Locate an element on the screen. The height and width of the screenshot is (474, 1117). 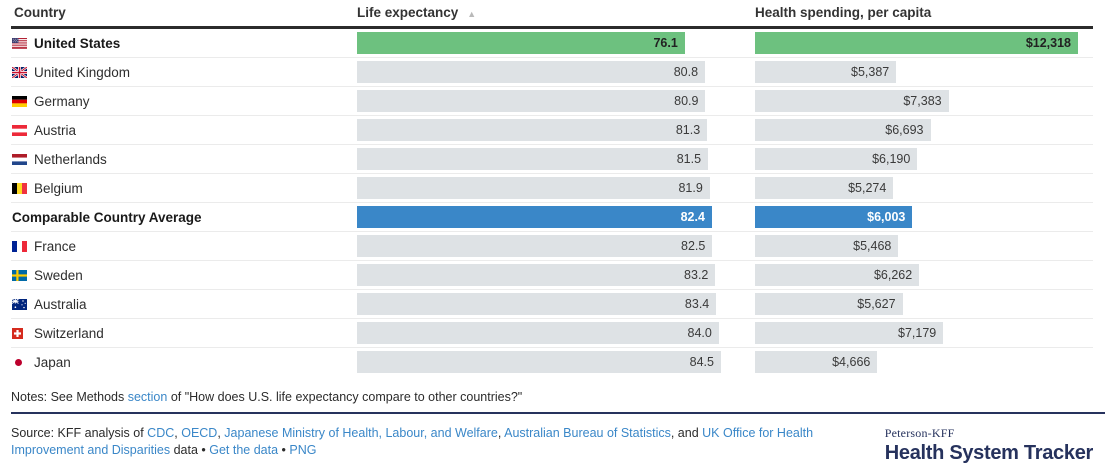
source-text: Source: KFF analysis of is located at coordinates (79, 433).